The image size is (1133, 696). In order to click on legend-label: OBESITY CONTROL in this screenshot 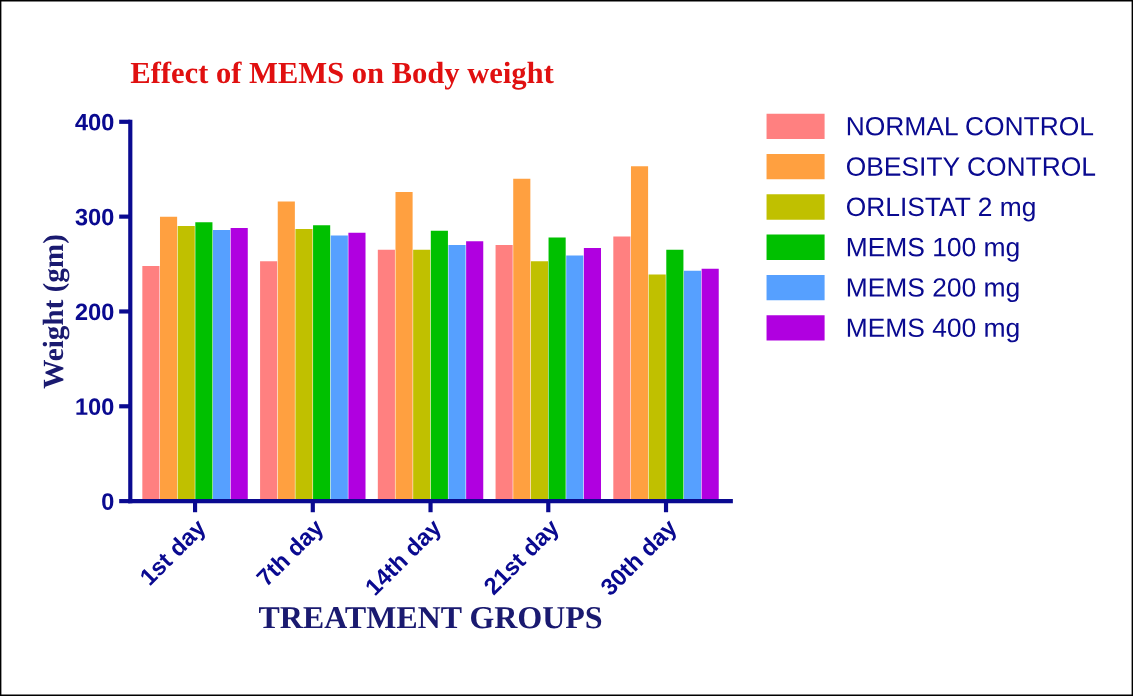, I will do `click(971, 166)`.